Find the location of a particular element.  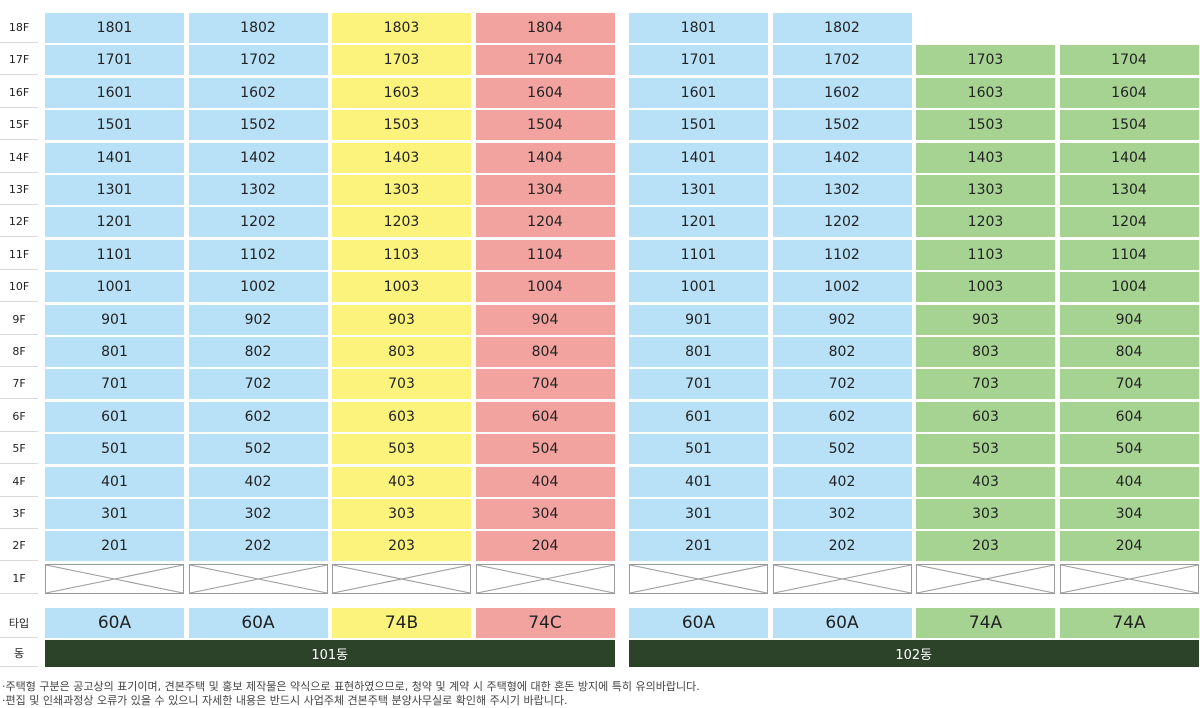

unit-cell: 1704 is located at coordinates (545, 60).